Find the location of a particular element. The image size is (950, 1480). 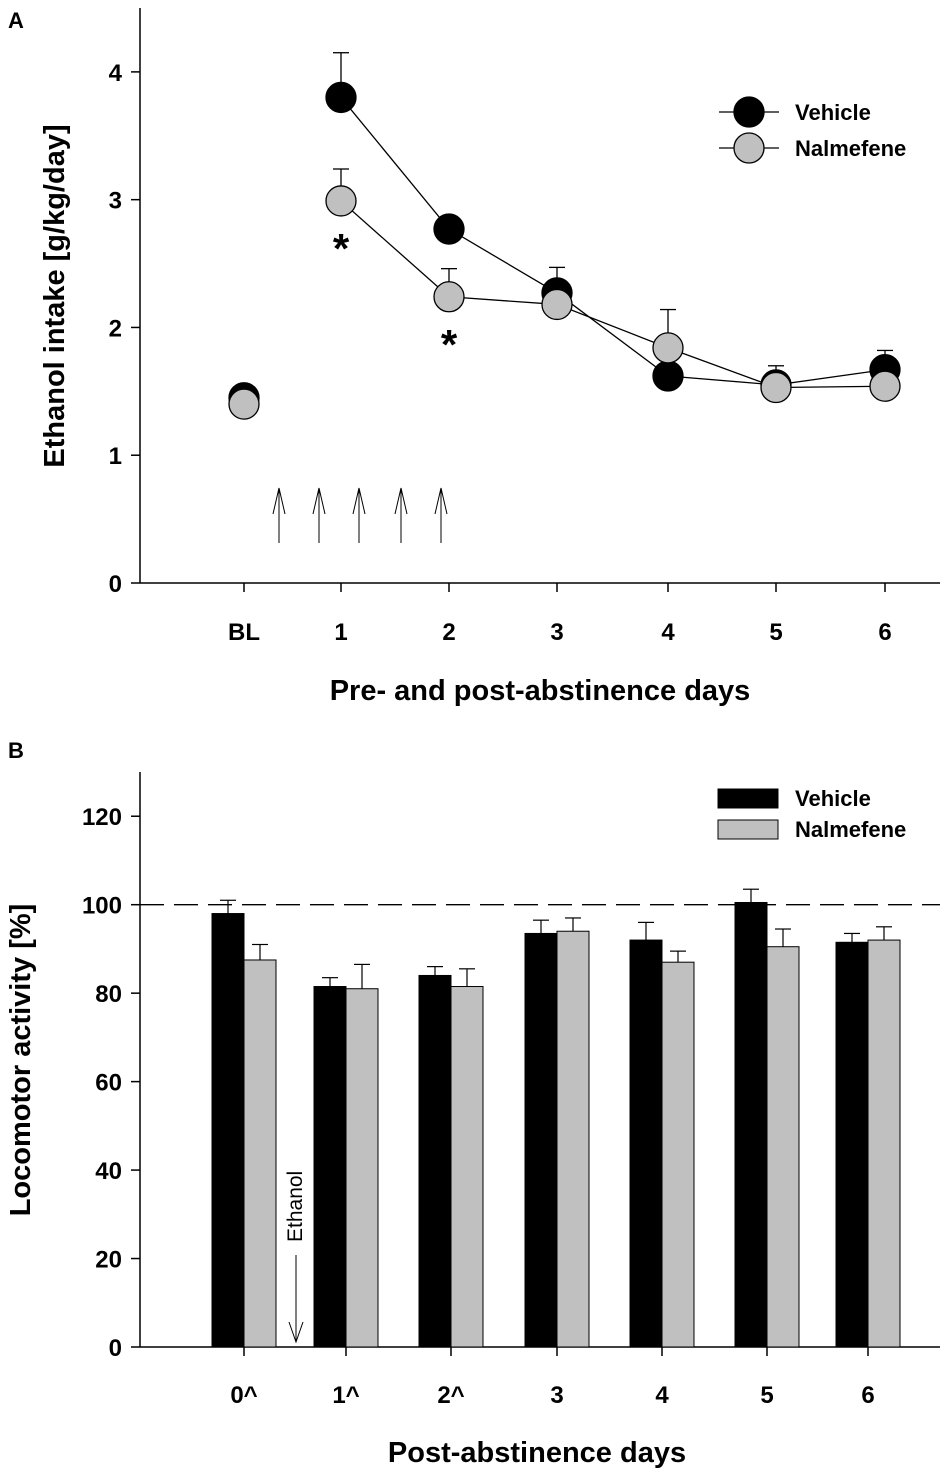

panel-a-x-tick-label: 3 is located at coordinates (556, 632).